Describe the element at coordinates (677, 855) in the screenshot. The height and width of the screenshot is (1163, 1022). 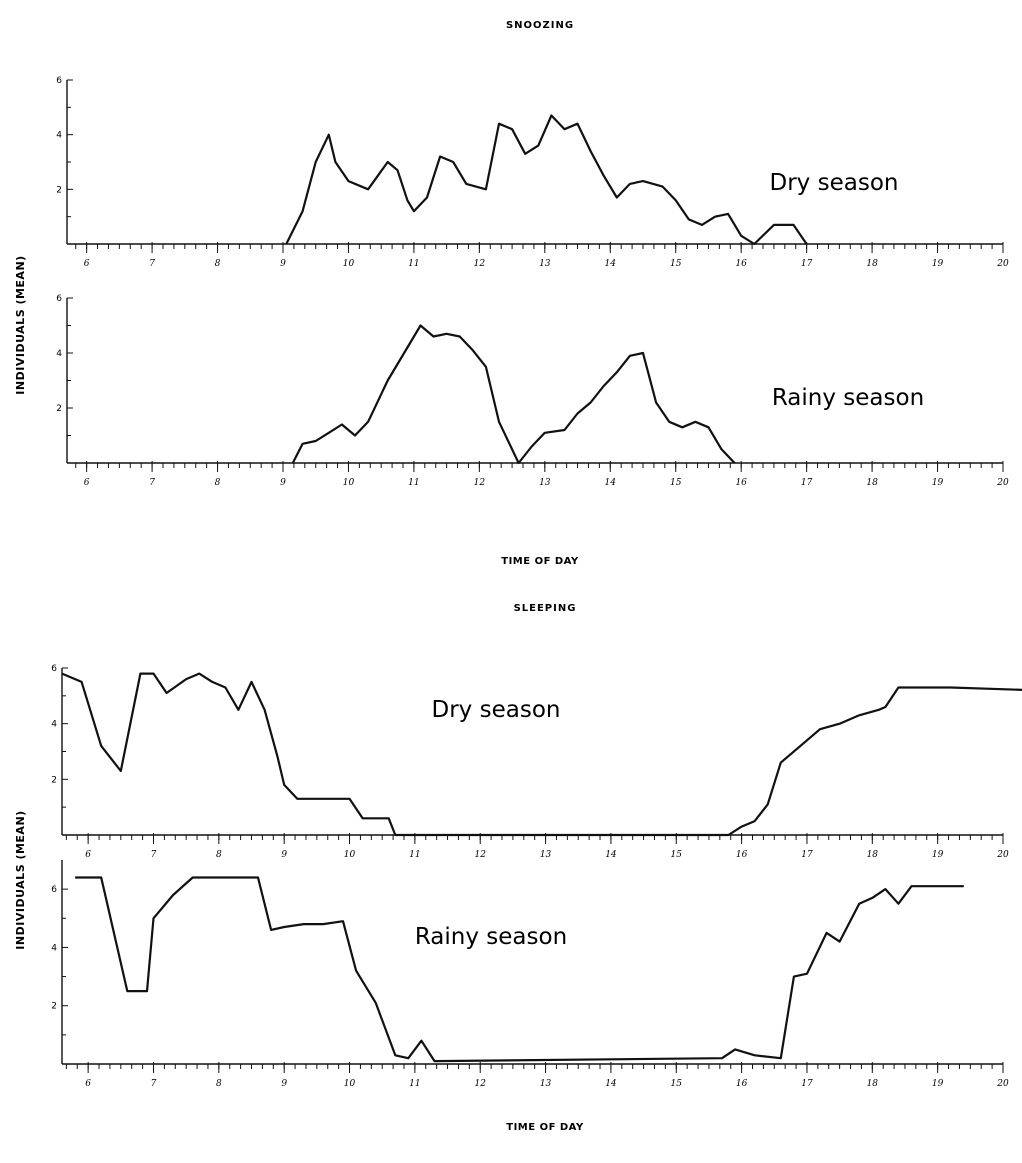
I see `sleeping-dry-x-tick-label: 15` at that location.